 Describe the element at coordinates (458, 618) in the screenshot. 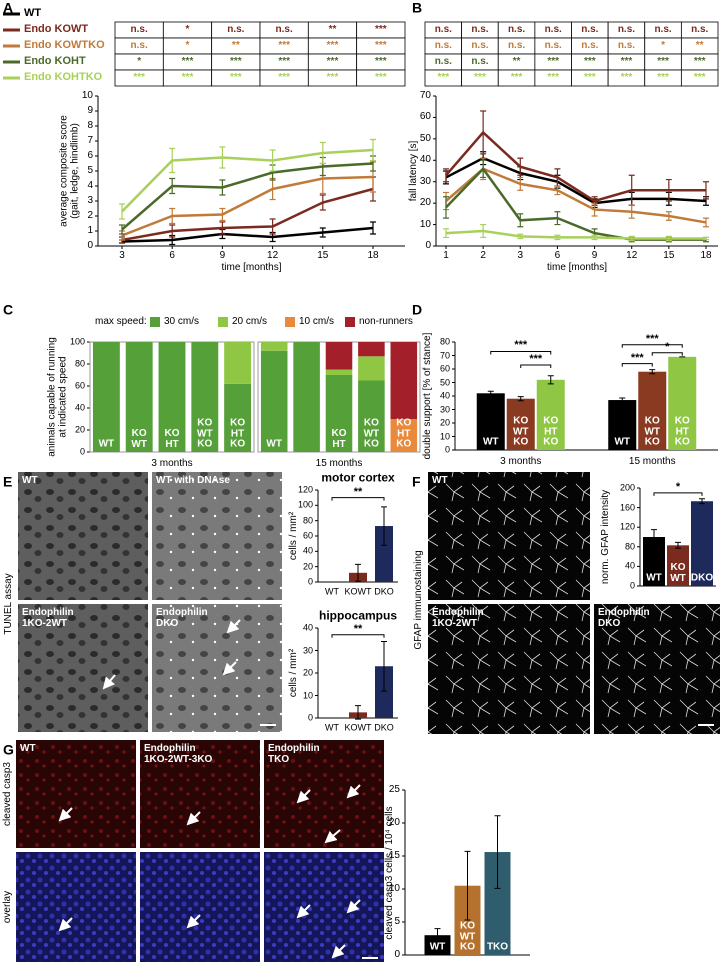

I see `image-label: Endophilin 1KO-2WT` at that location.